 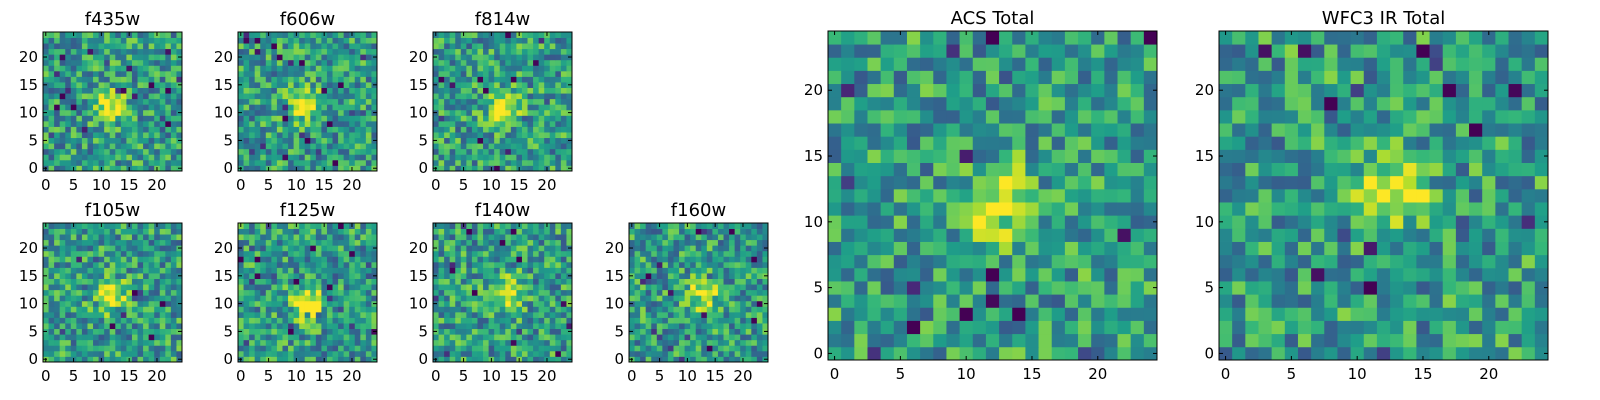 What do you see at coordinates (112, 19) in the screenshot?
I see `panel-title: f435w` at bounding box center [112, 19].